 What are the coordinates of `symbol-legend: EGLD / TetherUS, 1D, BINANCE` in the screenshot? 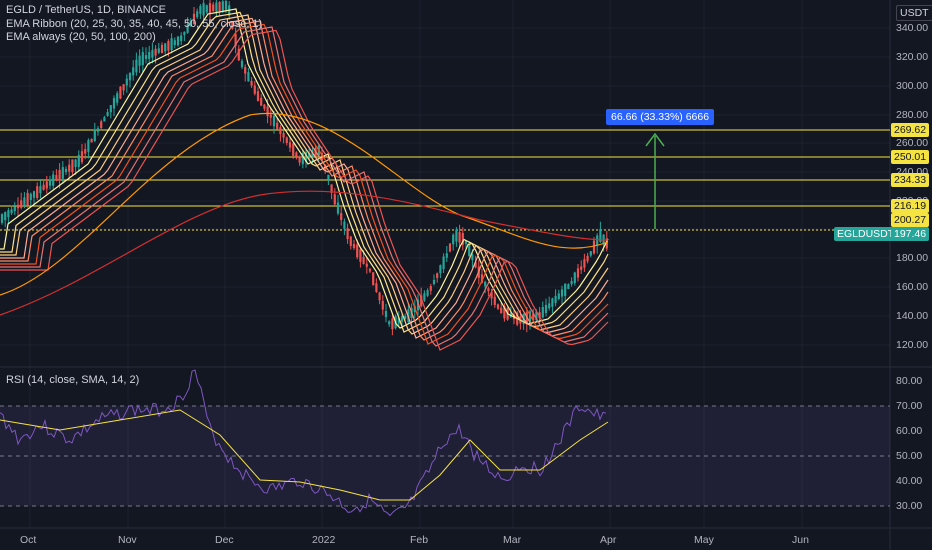 It's located at (86, 10).